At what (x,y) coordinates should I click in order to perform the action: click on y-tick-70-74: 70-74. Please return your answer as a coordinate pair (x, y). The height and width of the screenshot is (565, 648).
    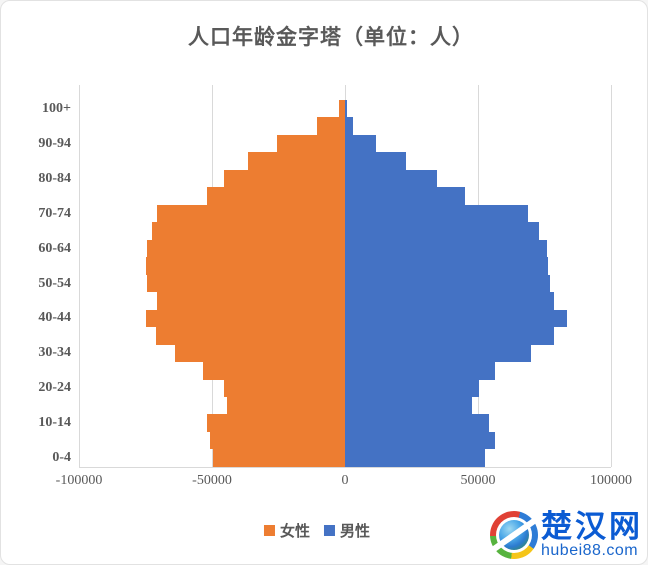
    Looking at the image, I should click on (54, 213).